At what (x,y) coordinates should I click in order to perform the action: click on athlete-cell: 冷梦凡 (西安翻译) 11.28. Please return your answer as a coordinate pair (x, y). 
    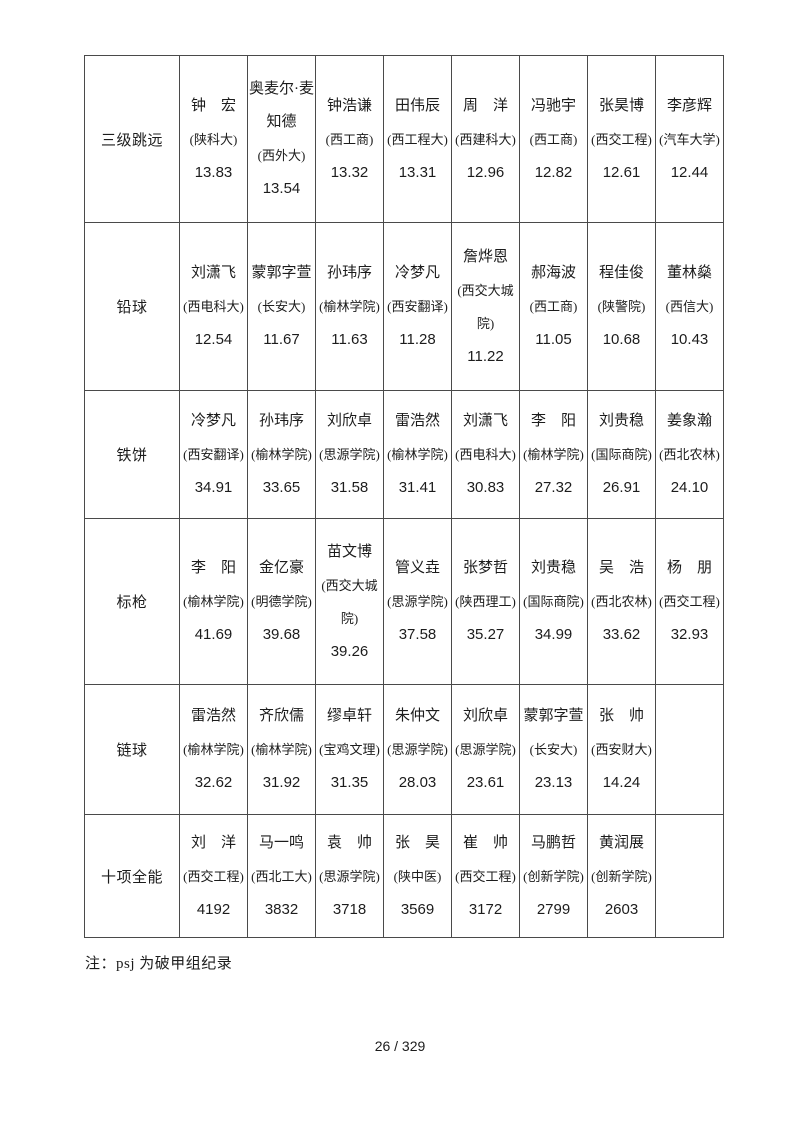
    Looking at the image, I should click on (417, 306).